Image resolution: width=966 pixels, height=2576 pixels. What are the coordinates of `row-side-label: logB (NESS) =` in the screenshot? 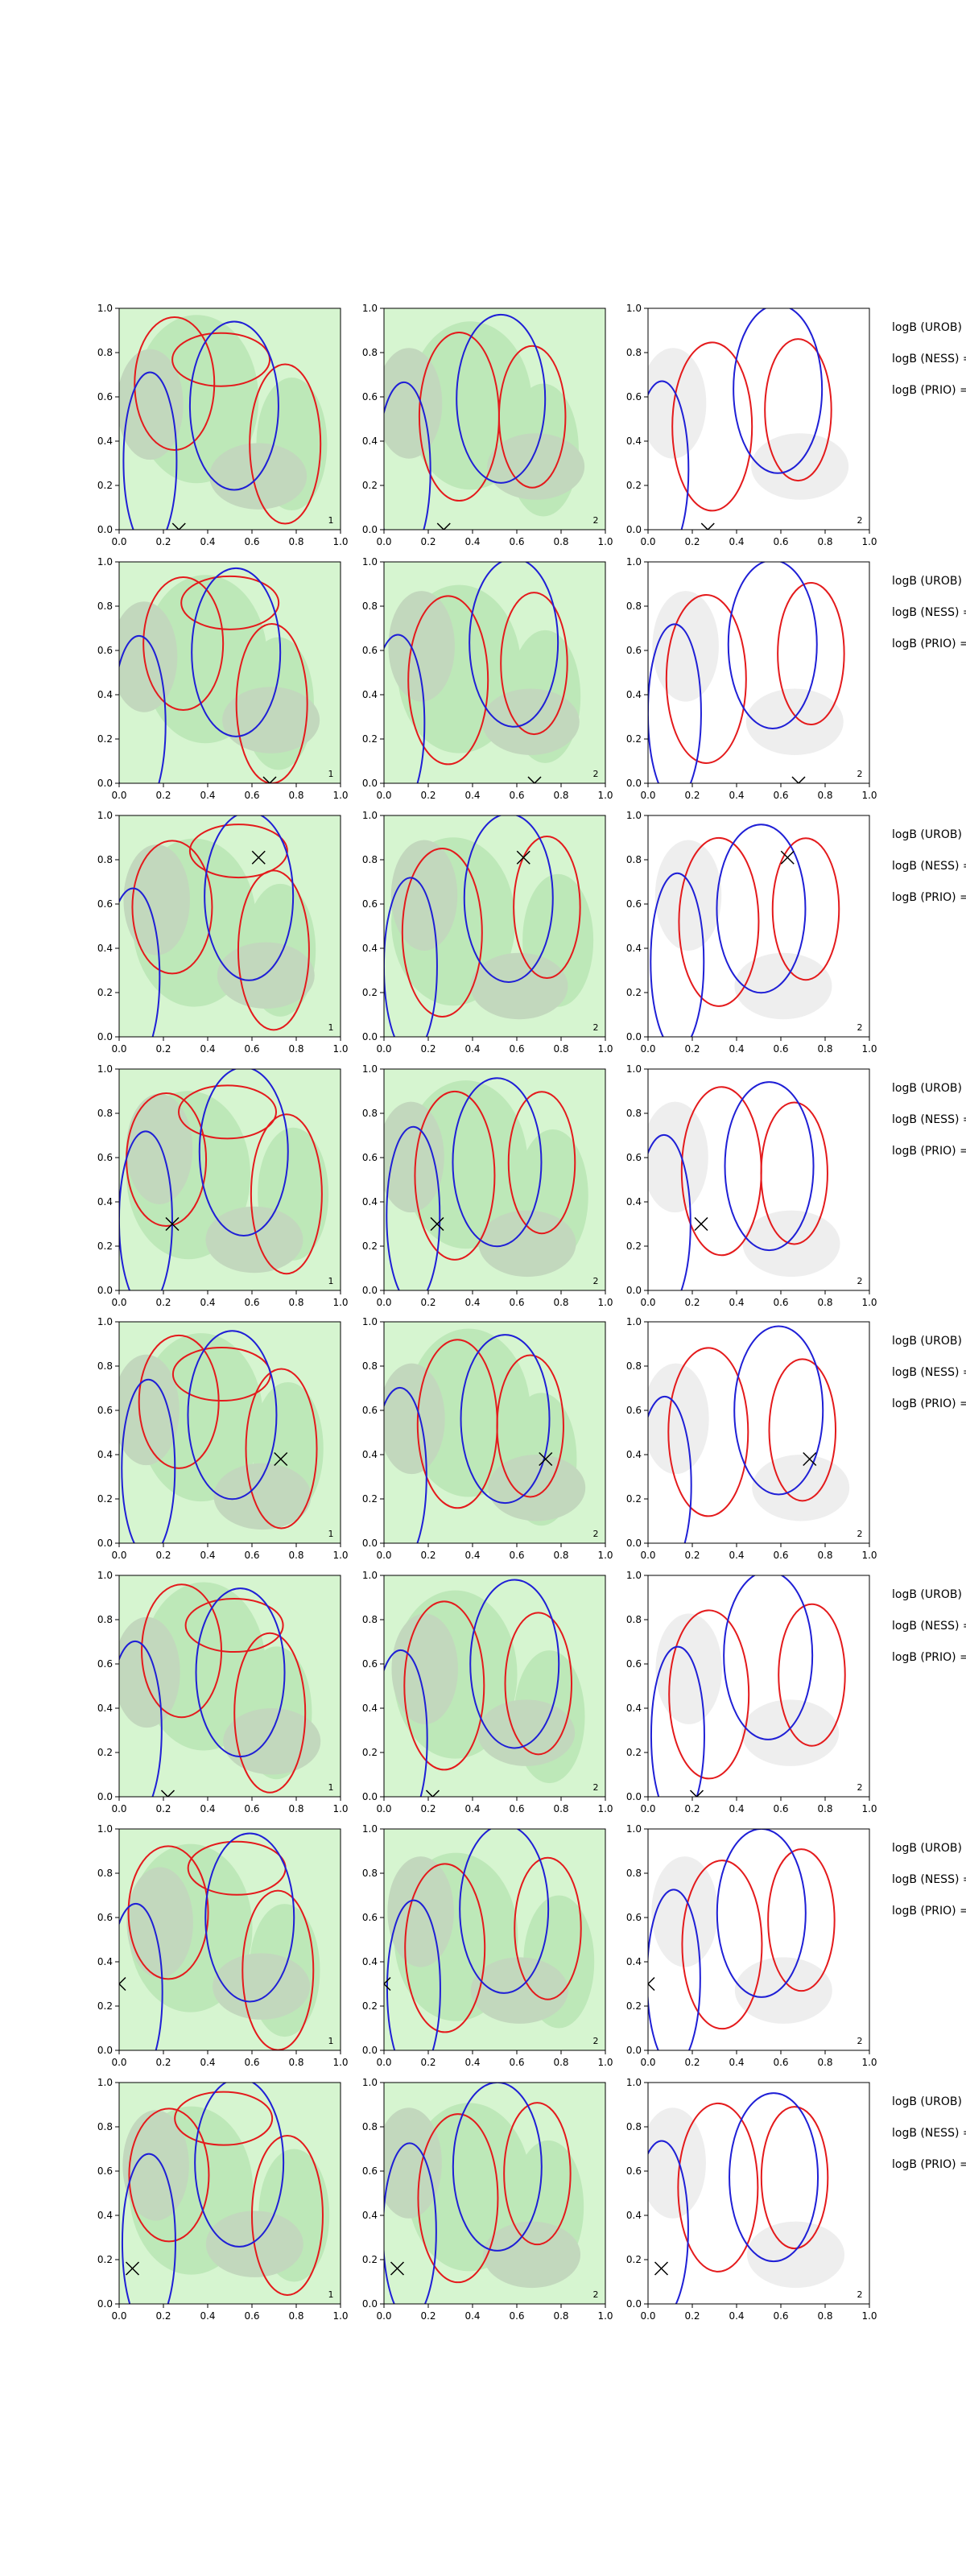 It's located at (929, 1119).